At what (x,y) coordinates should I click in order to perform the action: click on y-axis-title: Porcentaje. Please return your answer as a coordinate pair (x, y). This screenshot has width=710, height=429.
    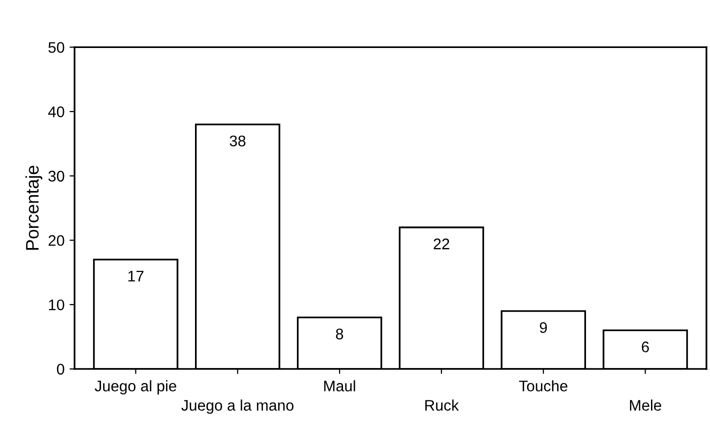
    Looking at the image, I should click on (33, 208).